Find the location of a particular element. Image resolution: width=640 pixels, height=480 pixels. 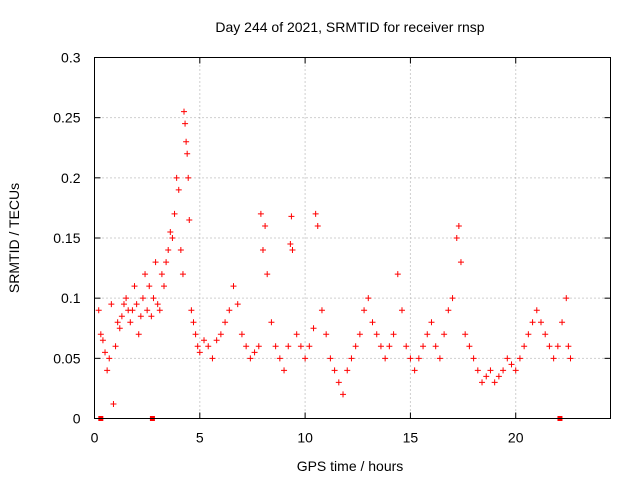

y-tick-label: 0.15 is located at coordinates (66, 238).